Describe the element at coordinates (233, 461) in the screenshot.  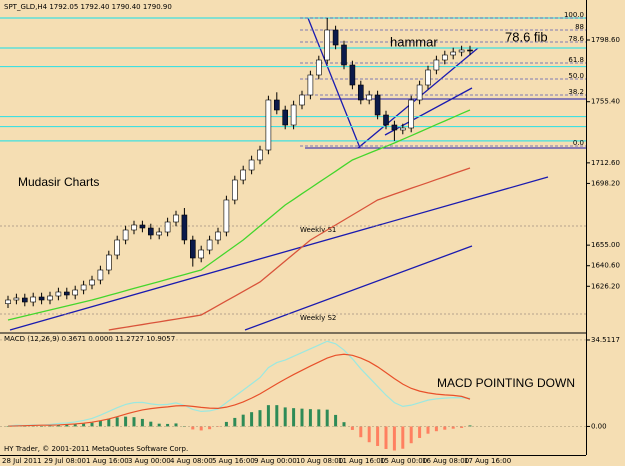
I see `x-tick-label: 5 Aug 16:00` at that location.